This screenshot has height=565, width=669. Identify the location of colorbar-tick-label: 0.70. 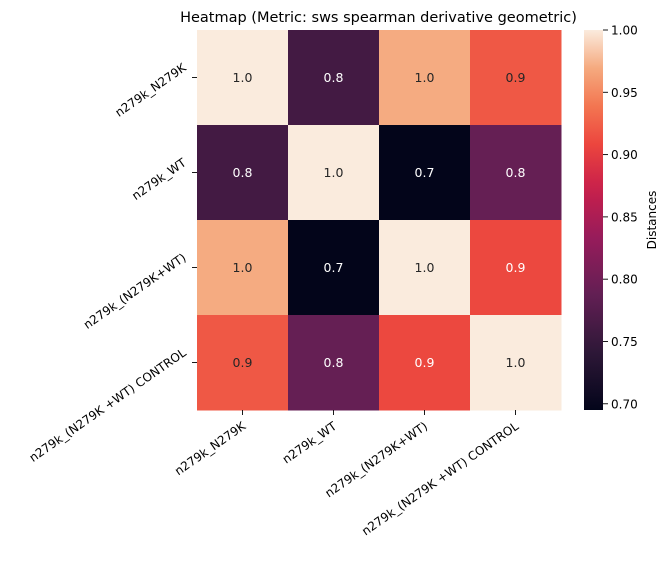
(624, 404).